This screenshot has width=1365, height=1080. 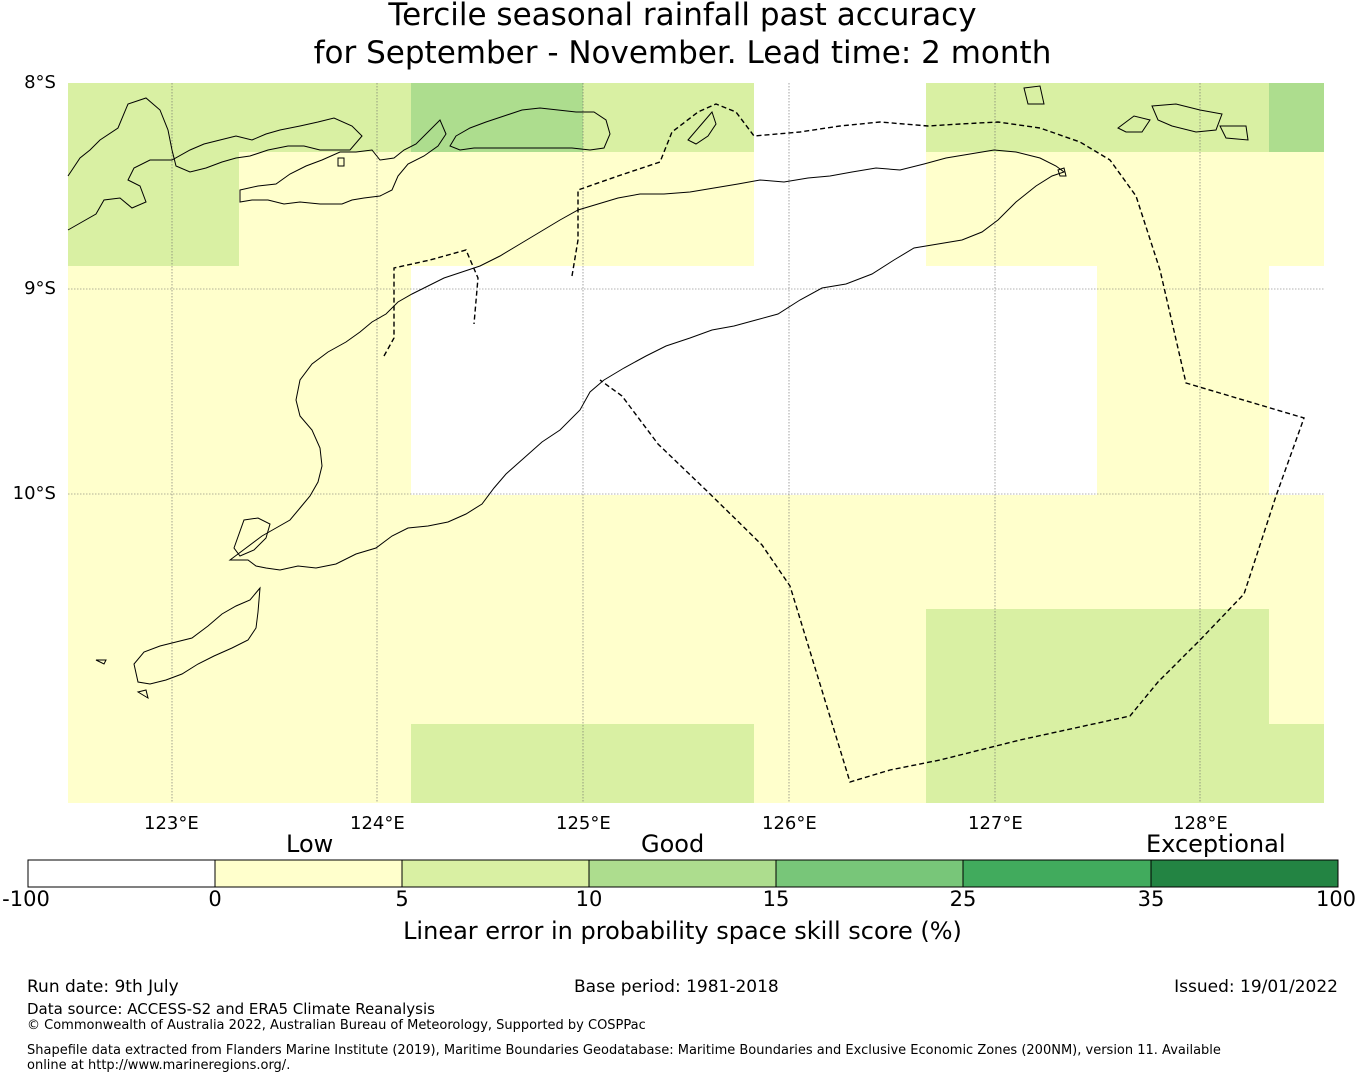 I want to click on colorbar-tick: 100, so click(x=1336, y=899).